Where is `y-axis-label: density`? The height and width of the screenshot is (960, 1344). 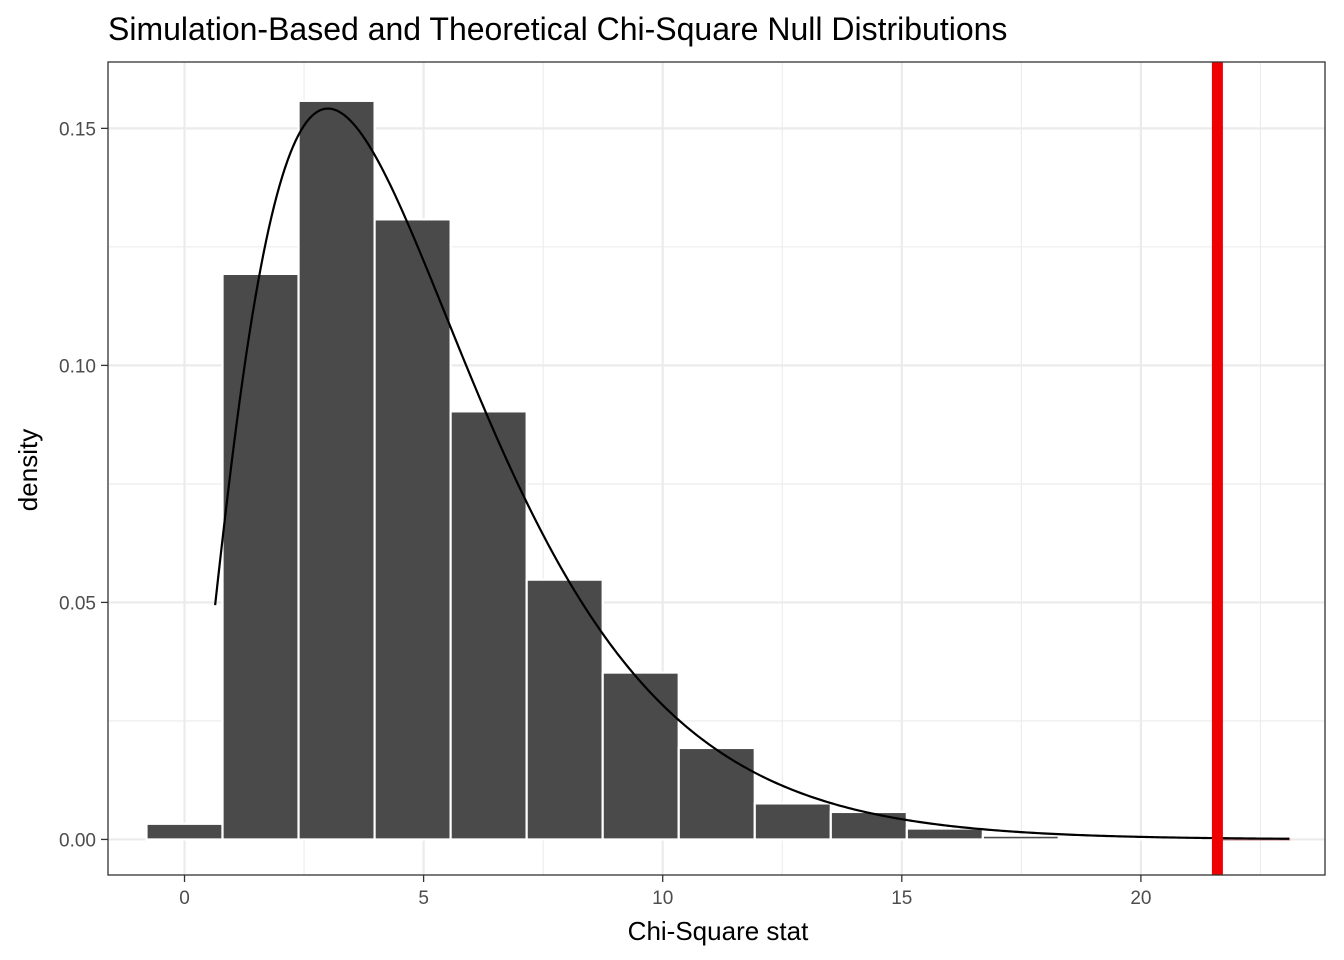 y-axis-label: density is located at coordinates (28, 470).